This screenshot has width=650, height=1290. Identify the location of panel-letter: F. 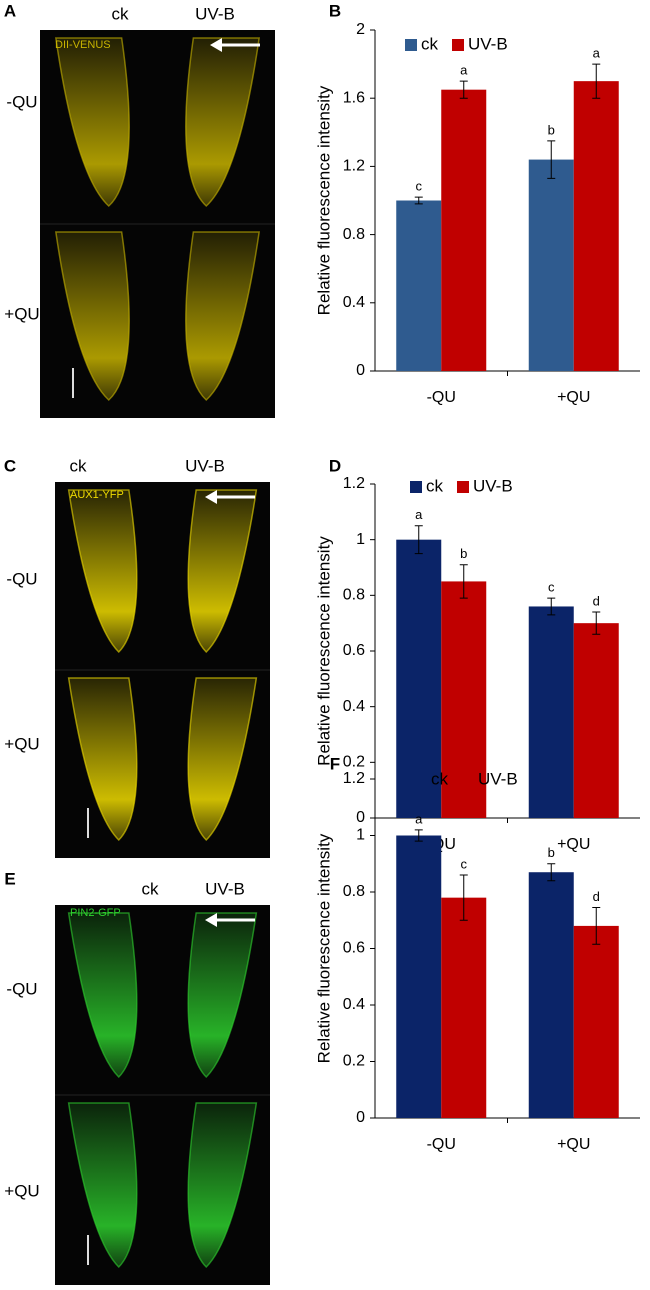
(335, 763).